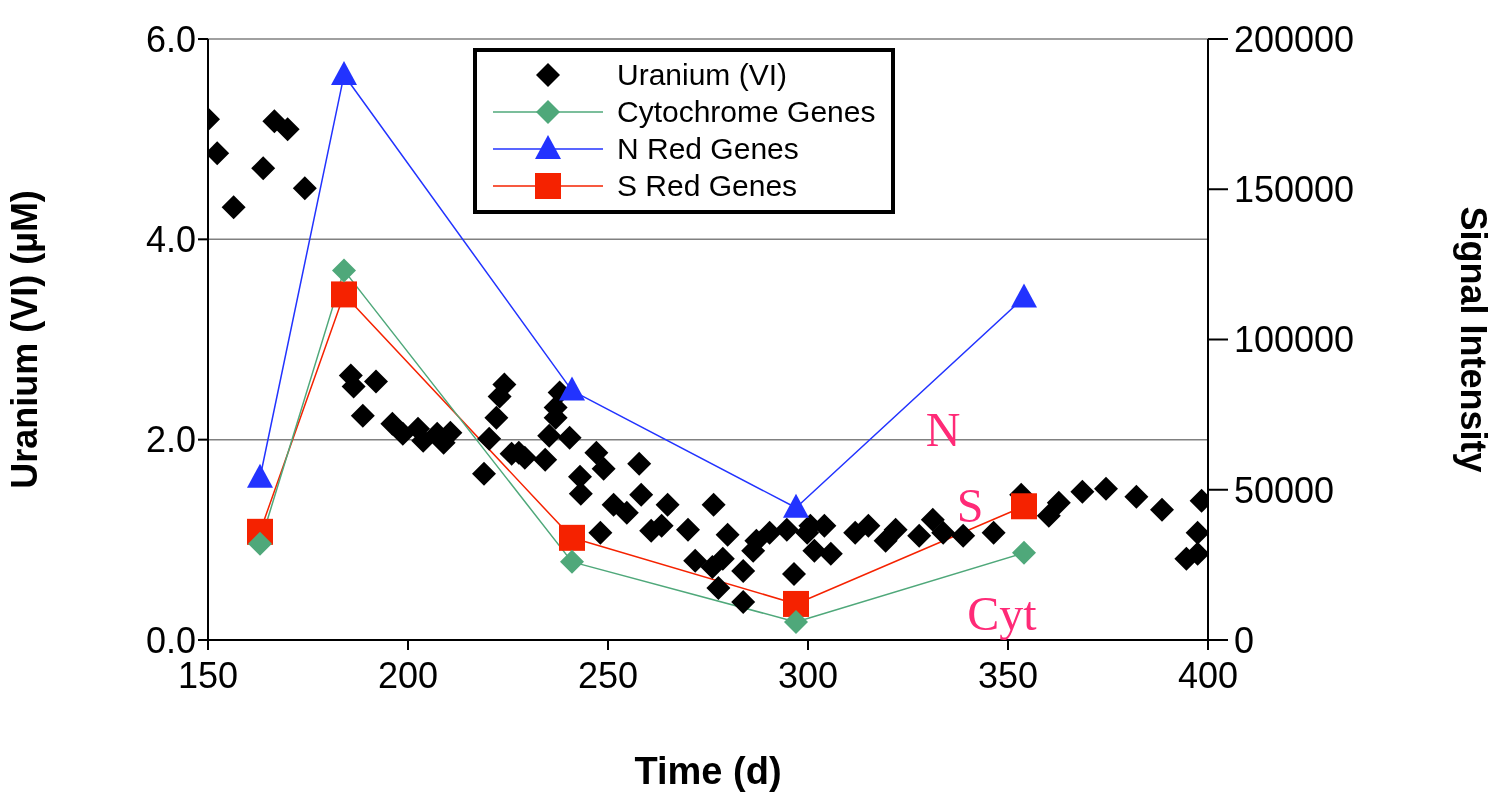 This screenshot has height=807, width=1494. I want to click on x-tick-label: 250, so click(608, 675).